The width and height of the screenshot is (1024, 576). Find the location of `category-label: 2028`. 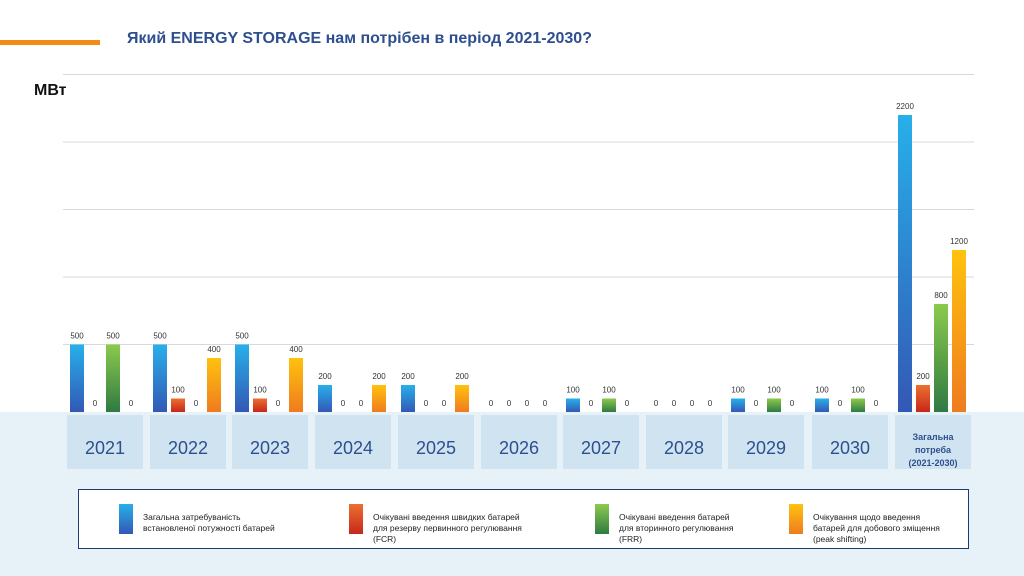

category-label: 2028 is located at coordinates (684, 448).